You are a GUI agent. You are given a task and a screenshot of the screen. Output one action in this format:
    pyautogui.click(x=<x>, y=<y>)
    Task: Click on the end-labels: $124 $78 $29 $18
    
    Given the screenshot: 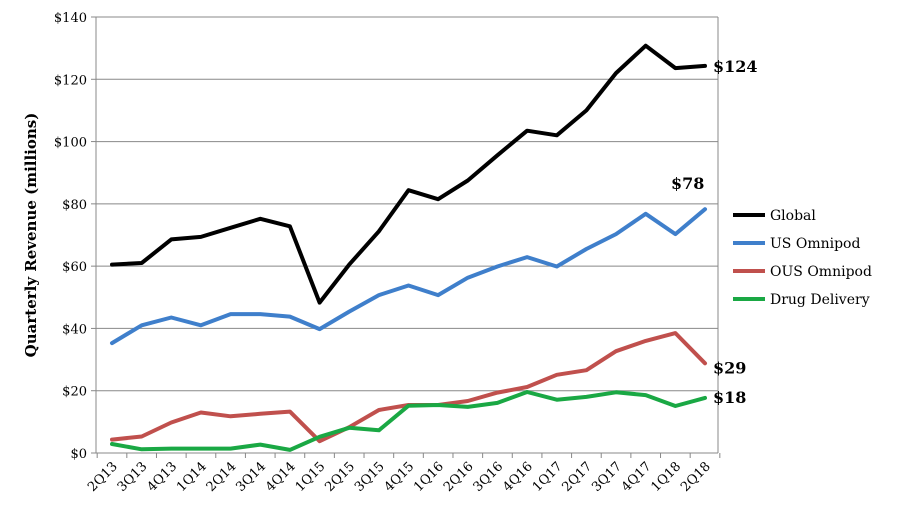 What is the action you would take?
    pyautogui.click(x=714, y=232)
    